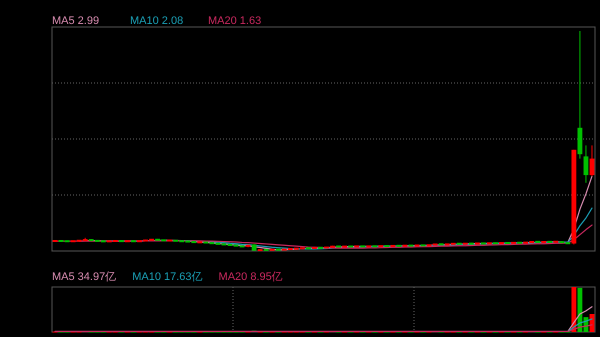 The height and width of the screenshot is (337, 600). I want to click on text: MA10 2.08, so click(157, 21).